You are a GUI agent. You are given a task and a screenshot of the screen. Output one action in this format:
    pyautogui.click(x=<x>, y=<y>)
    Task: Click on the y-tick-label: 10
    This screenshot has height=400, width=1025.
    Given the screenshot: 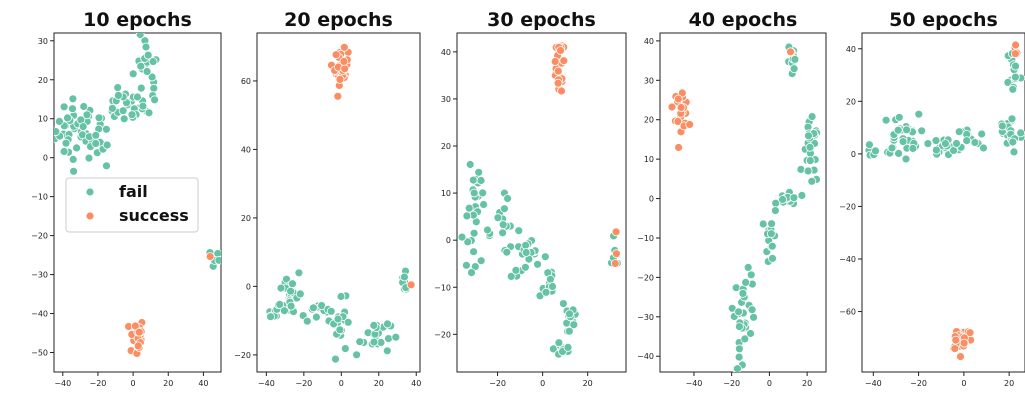 What is the action you would take?
    pyautogui.click(x=649, y=159)
    